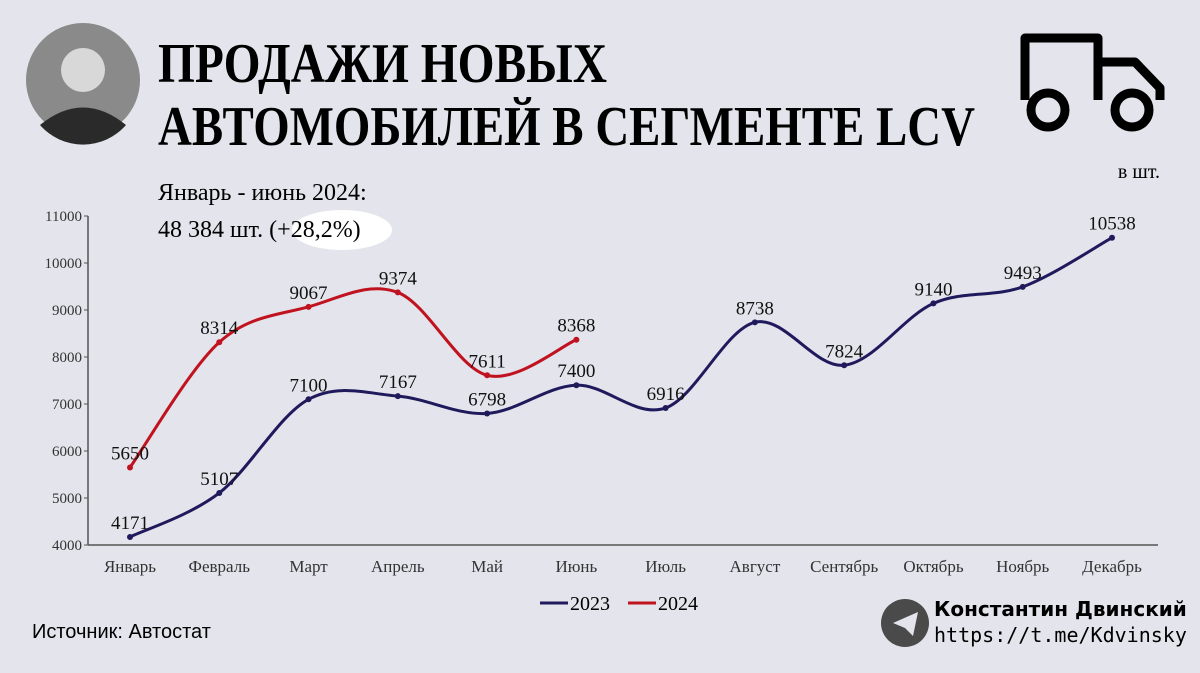 This screenshot has height=673, width=1200. What do you see at coordinates (1023, 273) in the screenshot?
I see `data-label: 9493` at bounding box center [1023, 273].